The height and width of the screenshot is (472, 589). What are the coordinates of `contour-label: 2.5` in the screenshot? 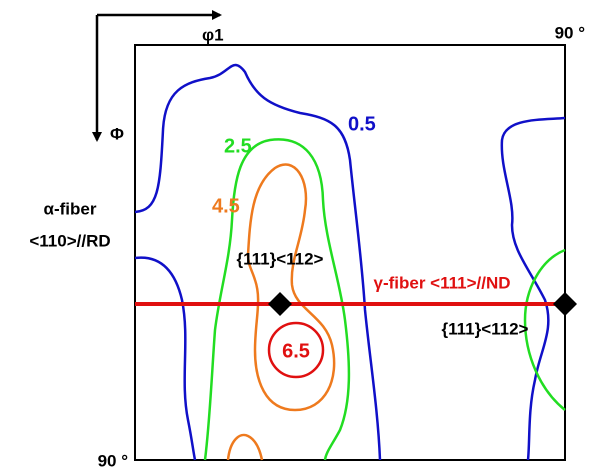 It's located at (238, 146).